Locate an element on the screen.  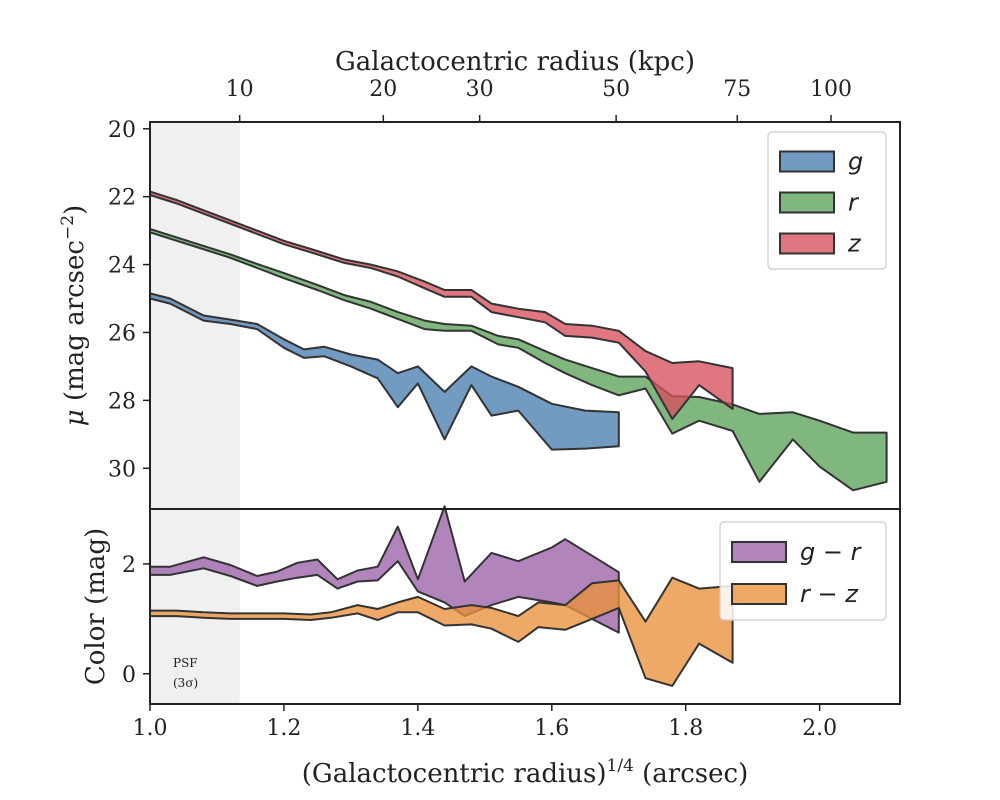
y-label-unit: (mag arcsec is located at coordinates (75, 324).